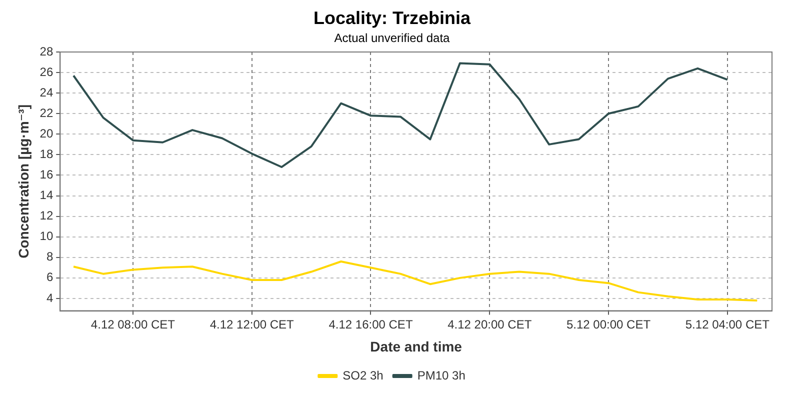 The height and width of the screenshot is (400, 800). I want to click on y-tick-label: 12, so click(47, 215).